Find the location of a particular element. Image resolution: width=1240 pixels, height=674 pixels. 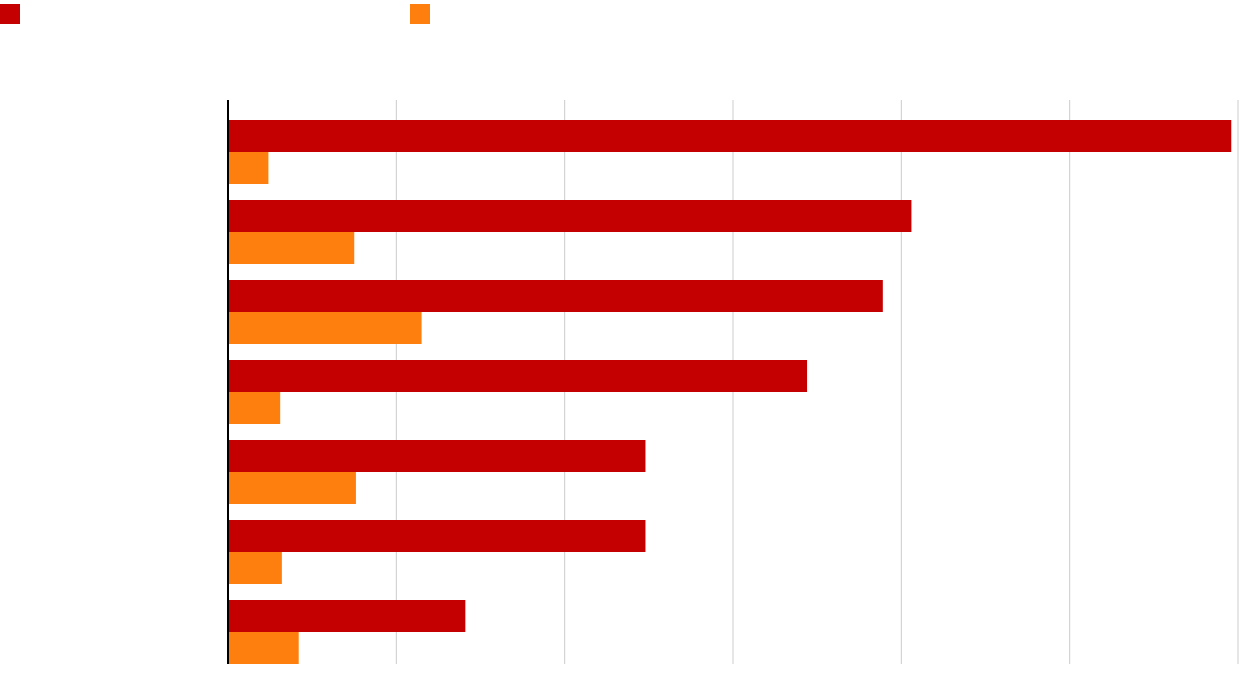

legend is located at coordinates (620, 14).